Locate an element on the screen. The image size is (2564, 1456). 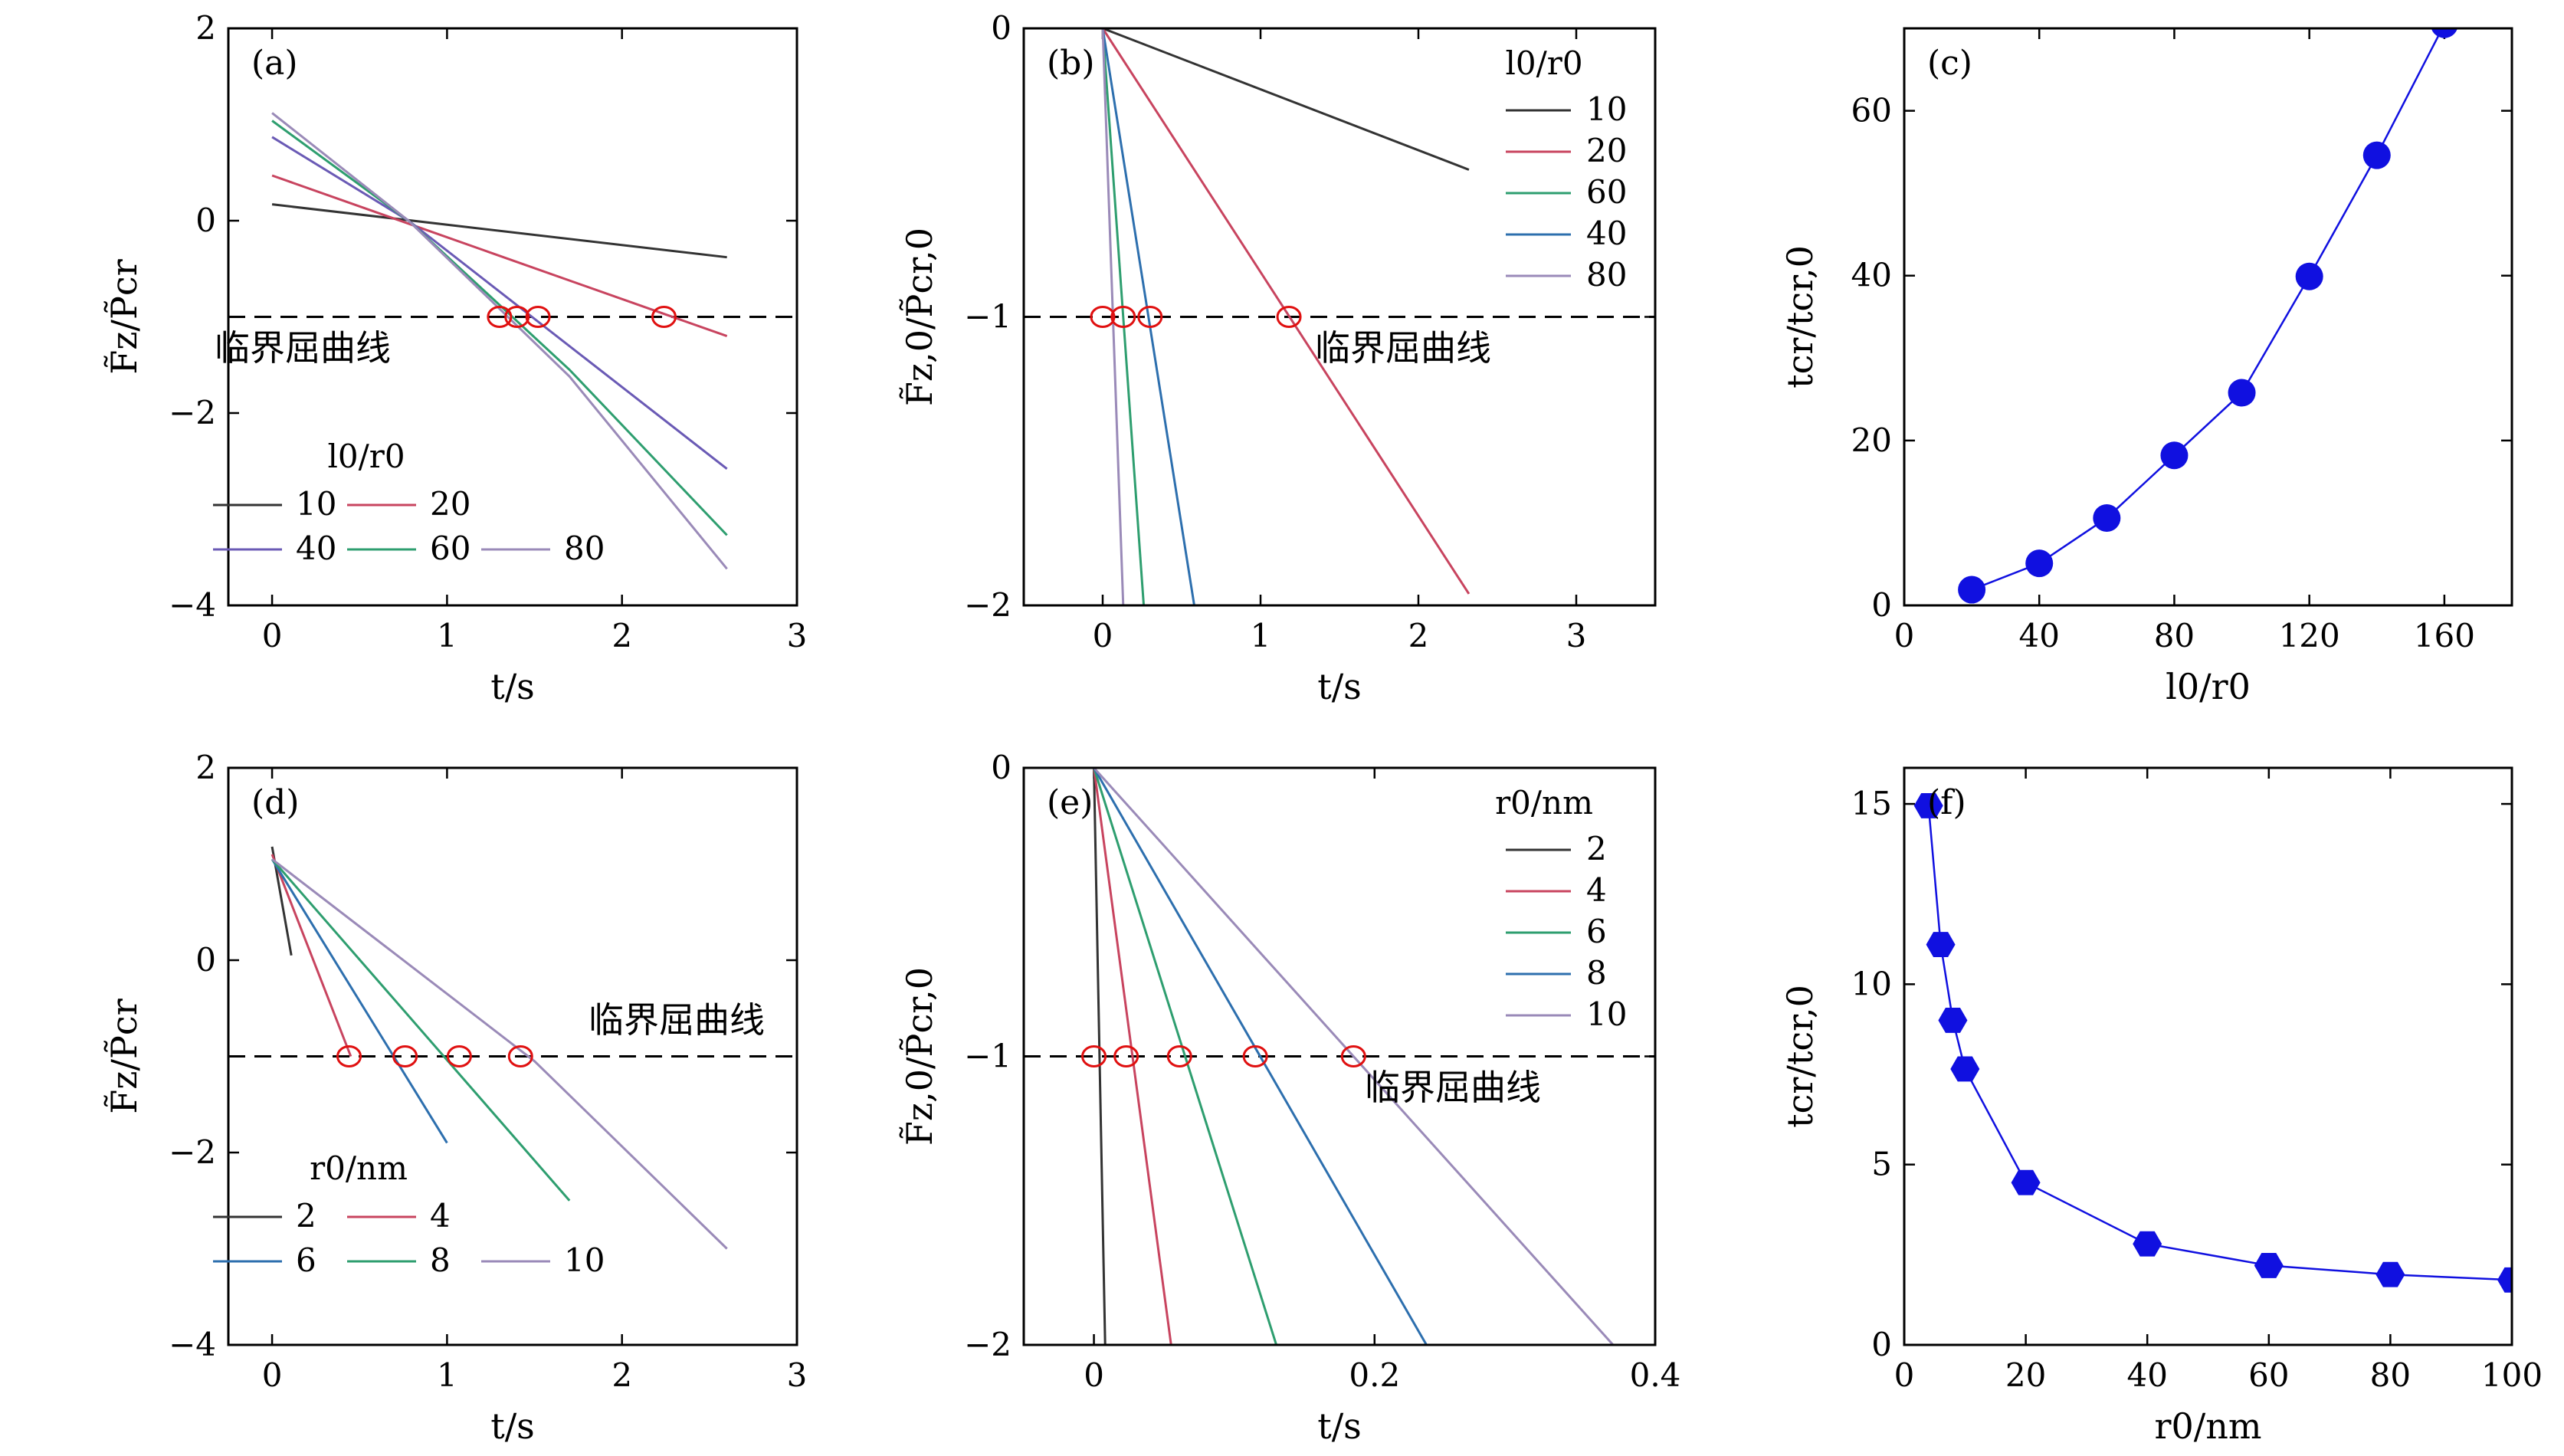
y-tick-label: 60 is located at coordinates (1871, 111).